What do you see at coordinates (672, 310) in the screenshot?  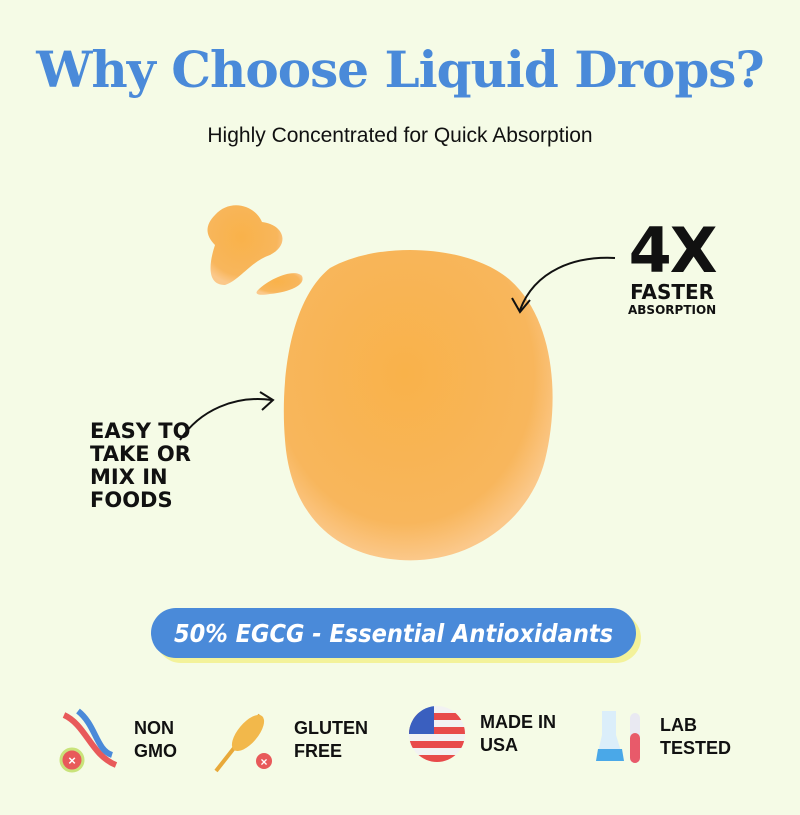 I see `callout-line: ABSORPTION` at bounding box center [672, 310].